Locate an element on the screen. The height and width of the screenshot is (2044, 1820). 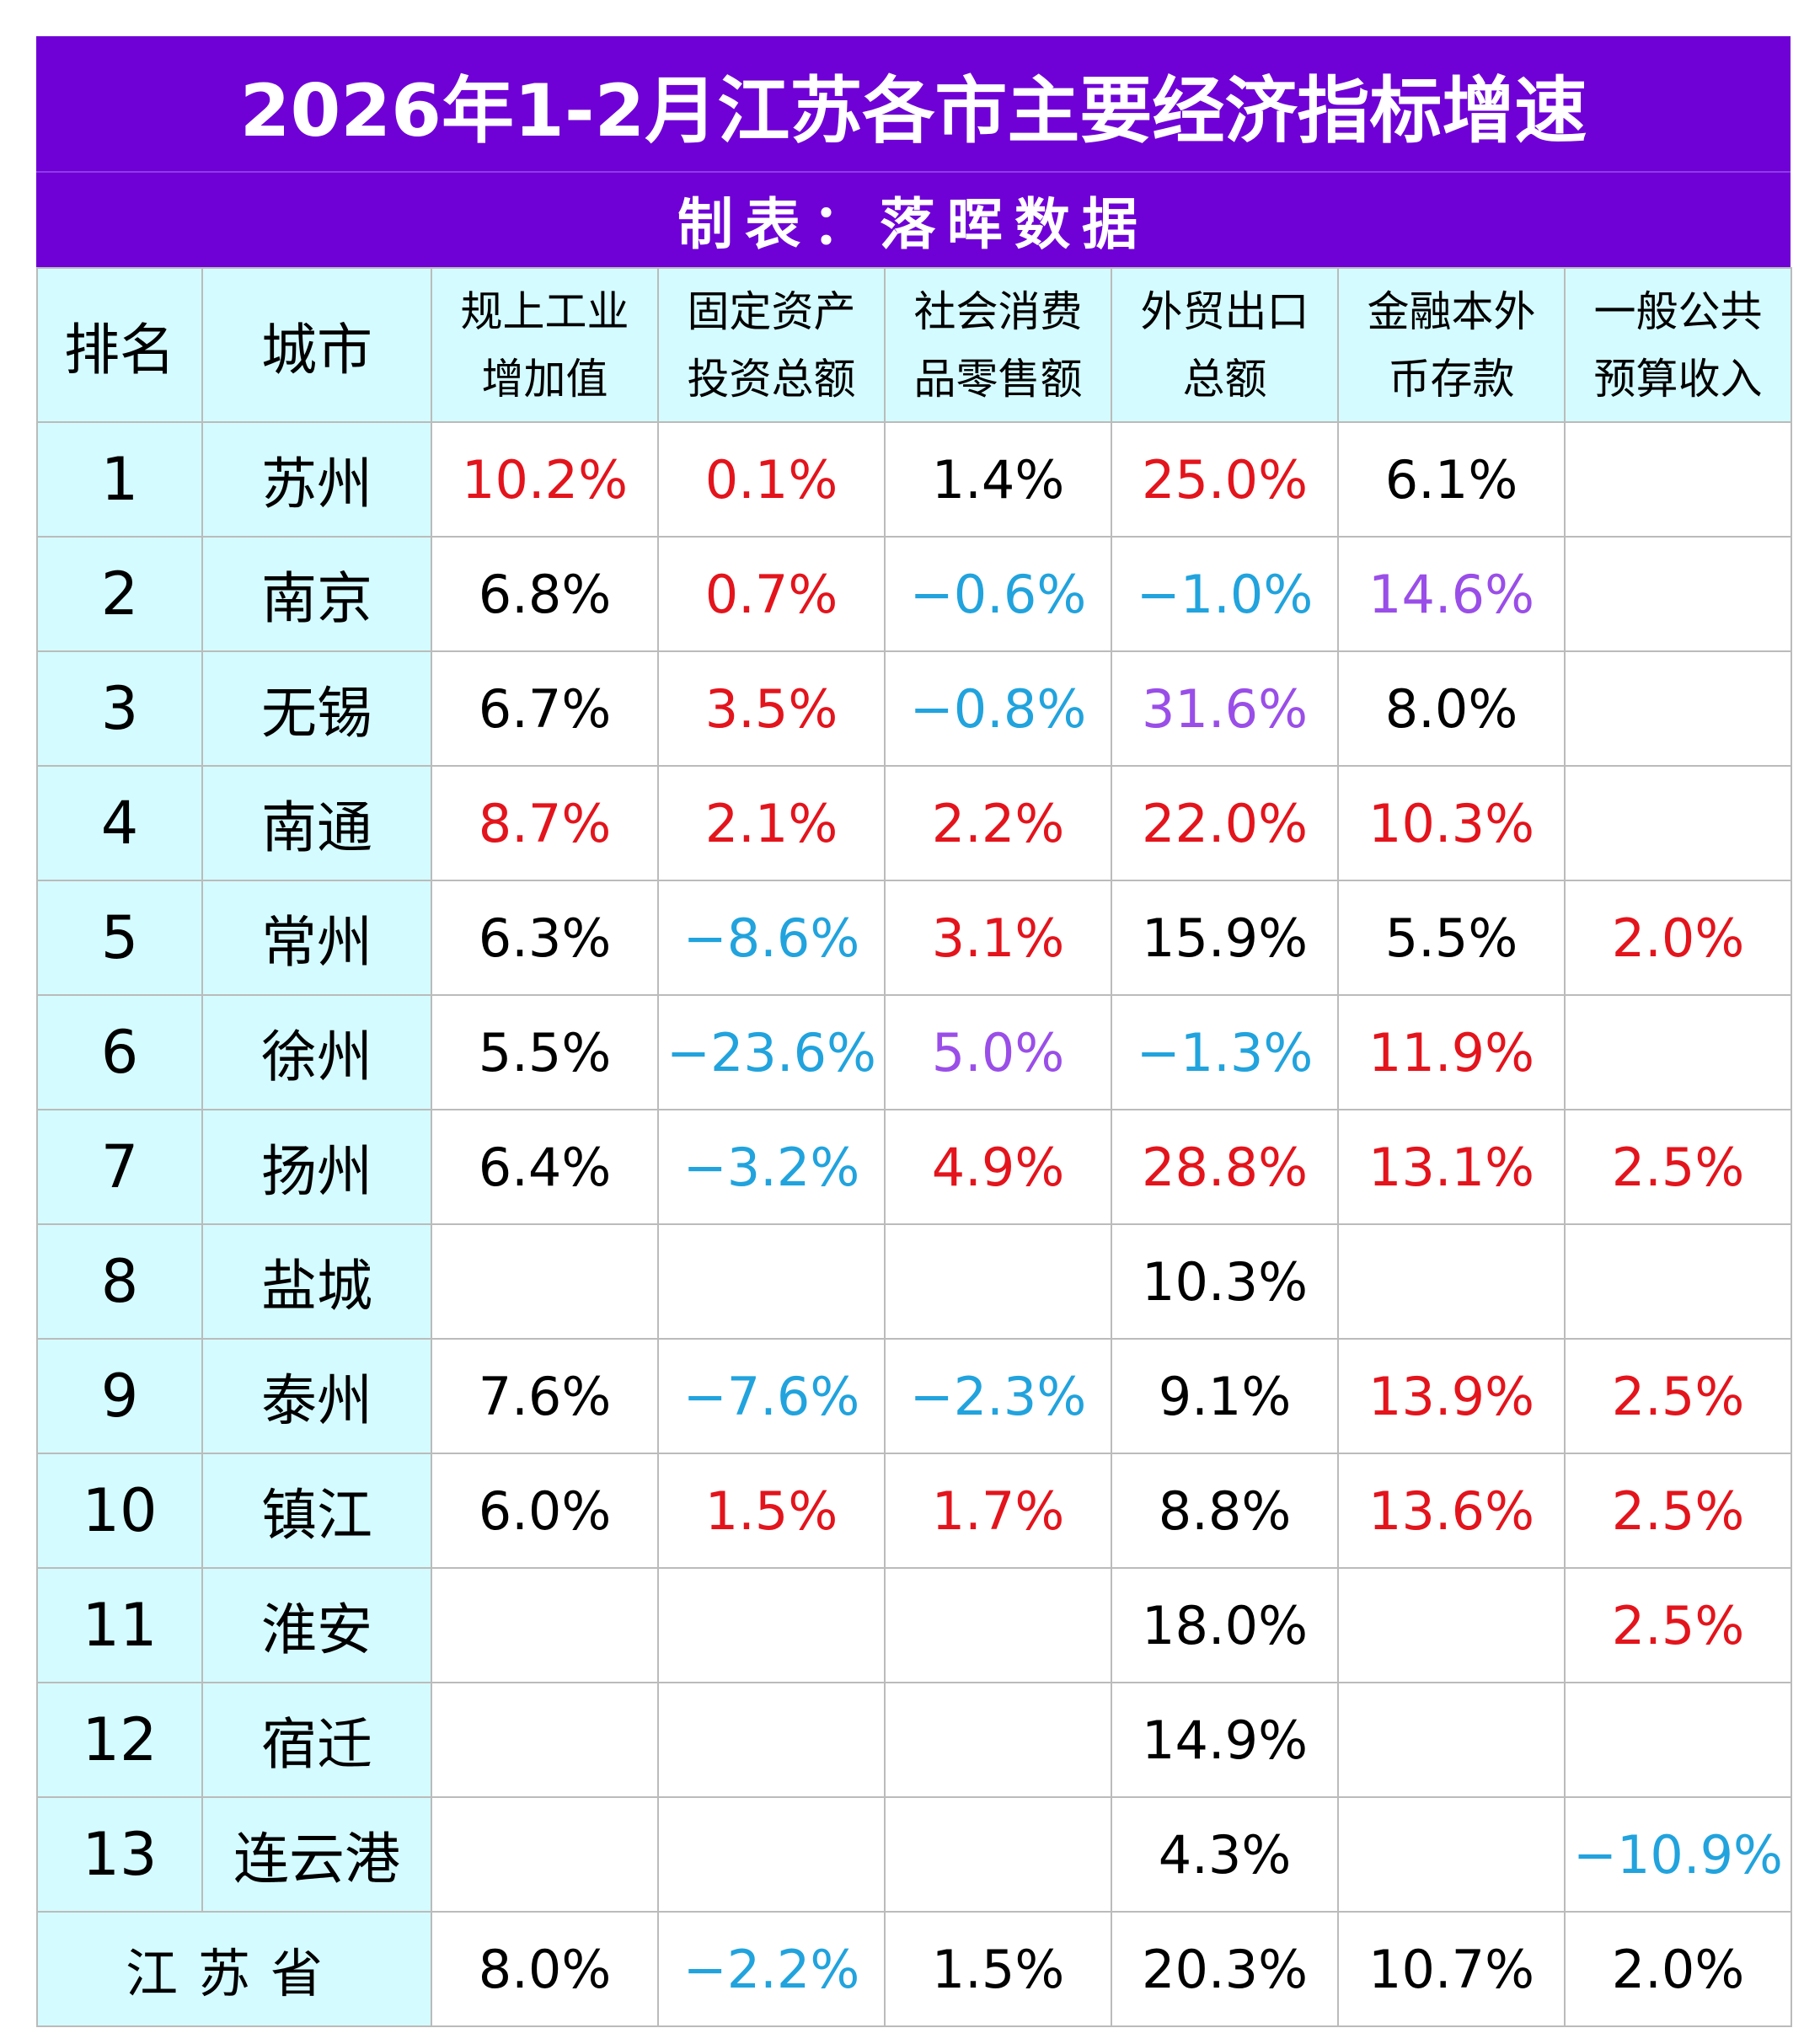
total-value-cell: −2.2% is located at coordinates (771, 1969).